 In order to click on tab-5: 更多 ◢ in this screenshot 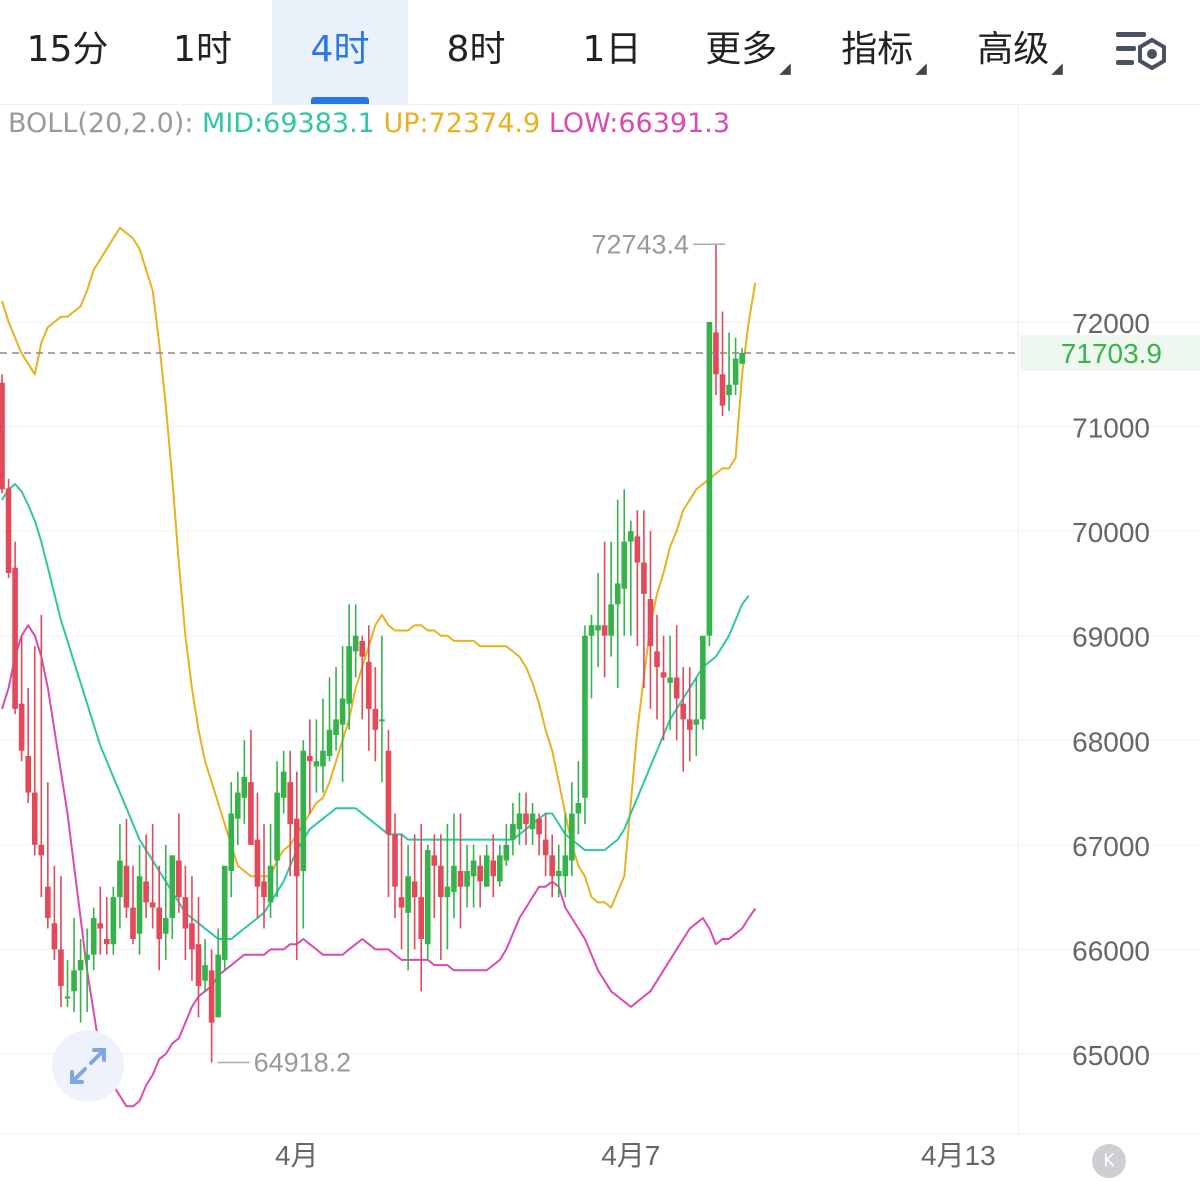, I will do `click(748, 52)`.